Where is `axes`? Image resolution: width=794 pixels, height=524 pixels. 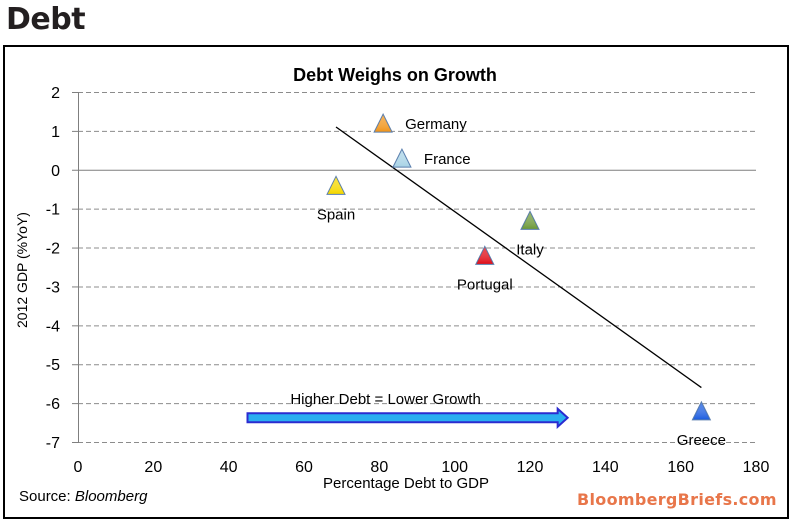 axes is located at coordinates (75, 267).